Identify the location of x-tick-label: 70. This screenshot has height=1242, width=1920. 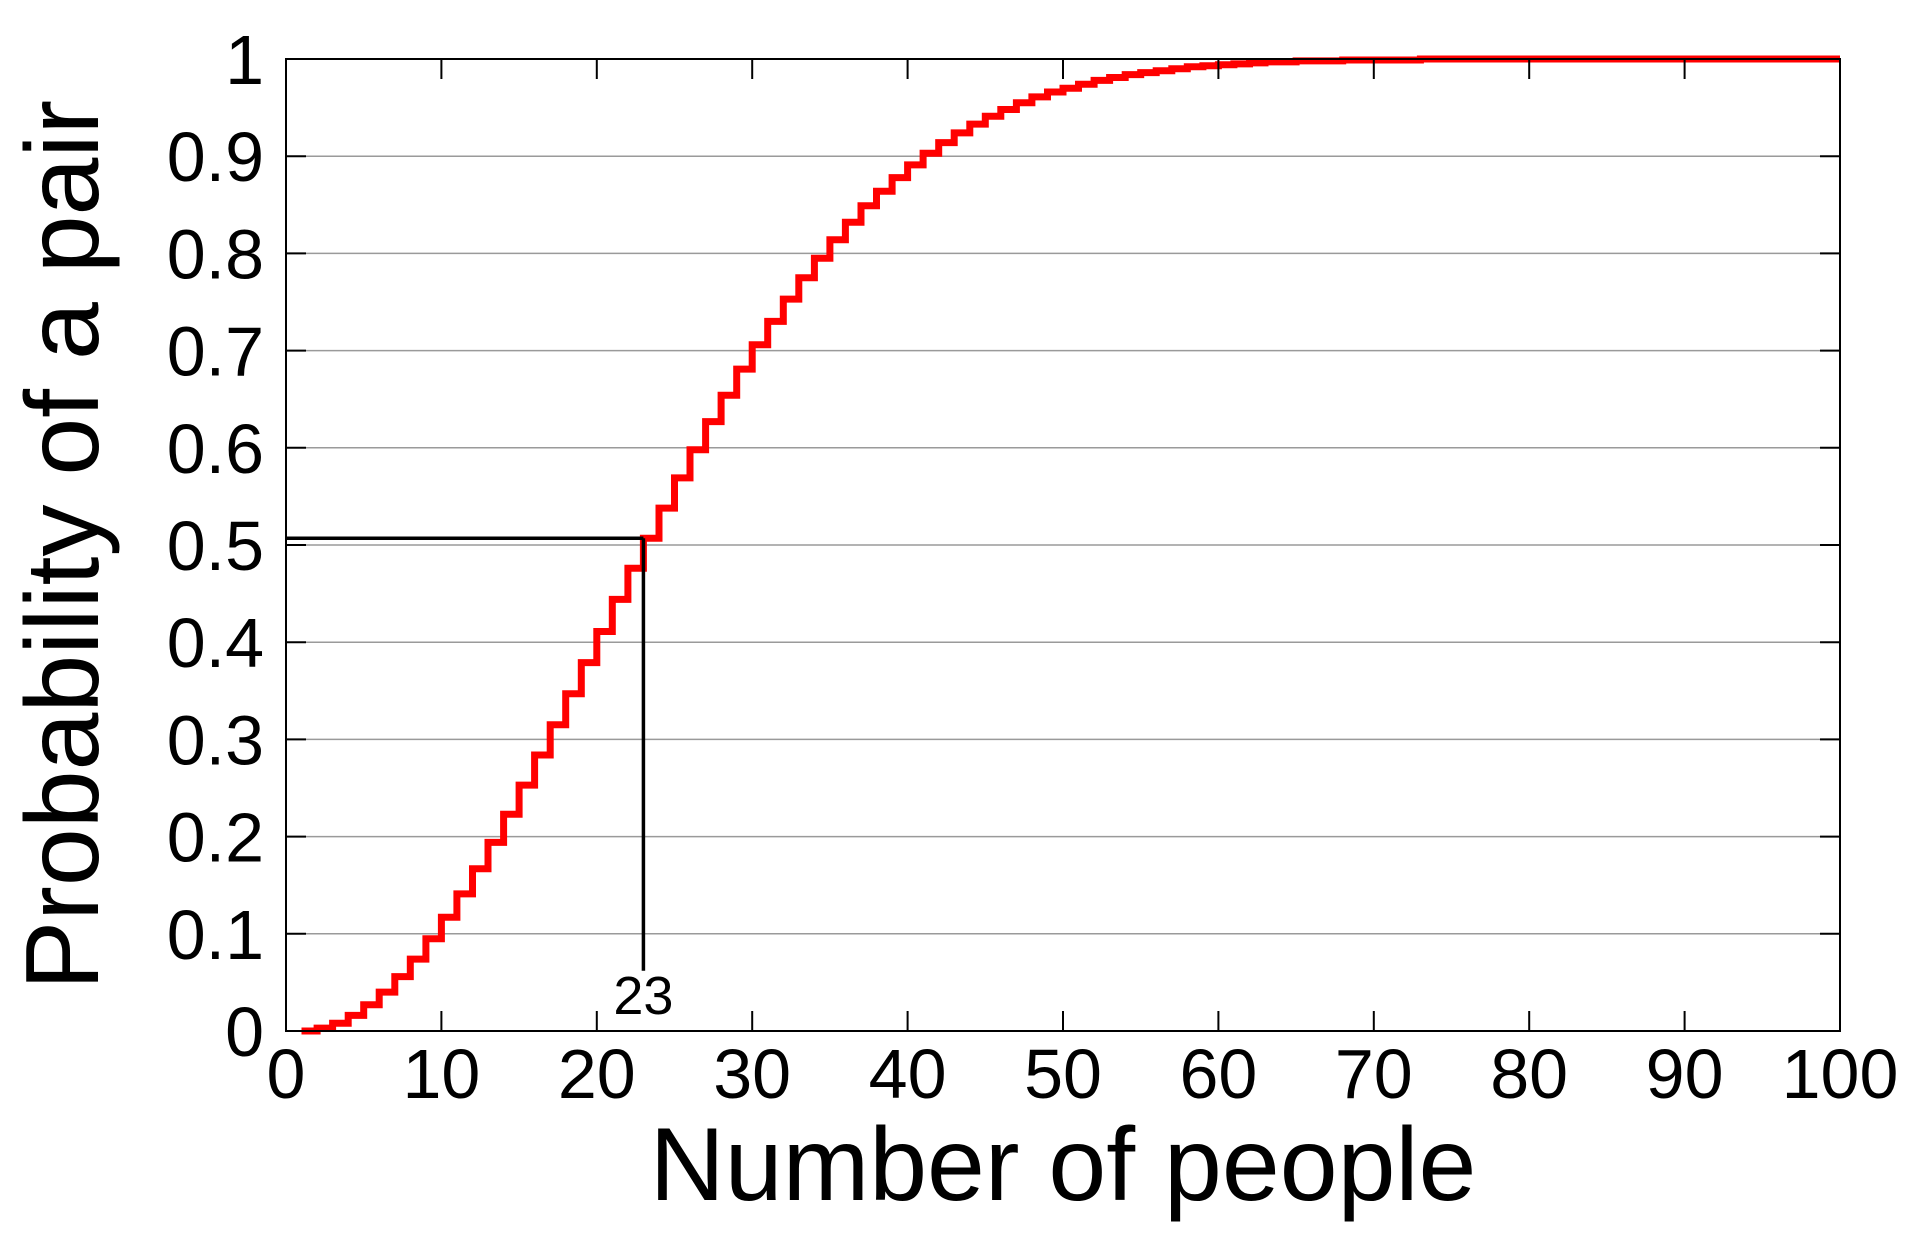
(1374, 1074).